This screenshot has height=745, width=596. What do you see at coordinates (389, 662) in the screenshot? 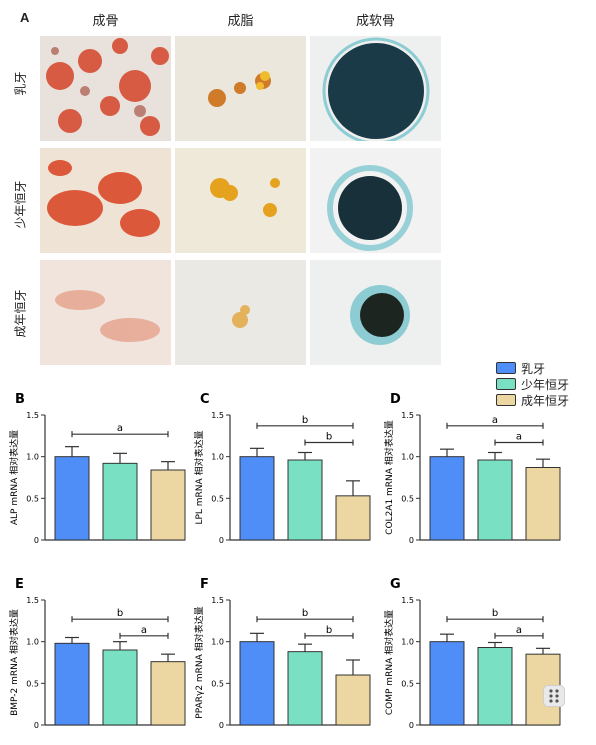
I see `y-axis-label: COMP mRNA 相对表达量` at bounding box center [389, 662].